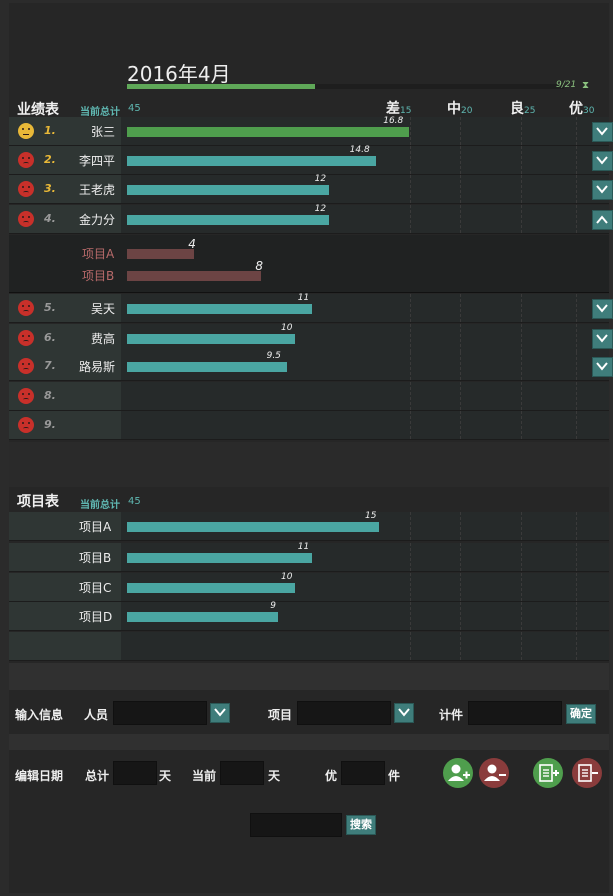  I want to click on collapse-button, so click(602, 220).